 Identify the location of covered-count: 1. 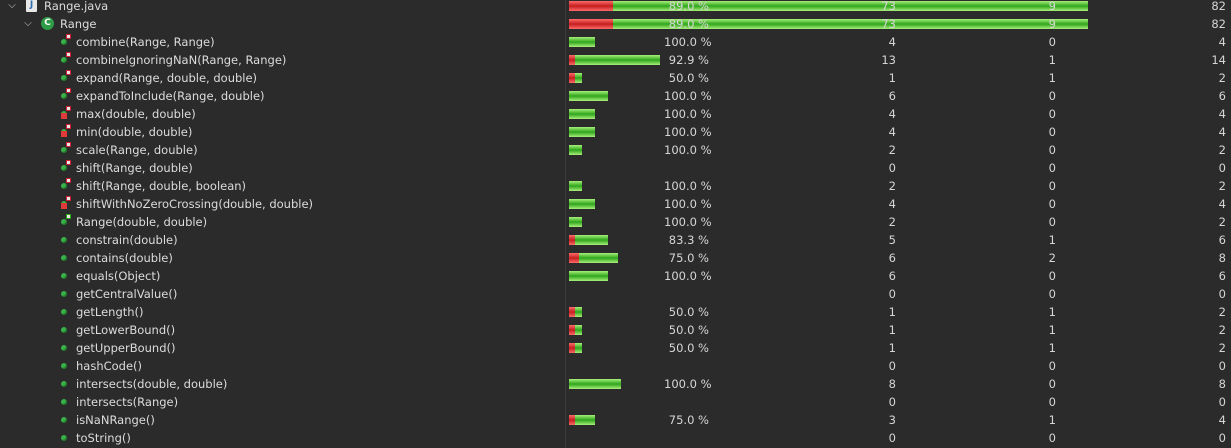
(892, 330).